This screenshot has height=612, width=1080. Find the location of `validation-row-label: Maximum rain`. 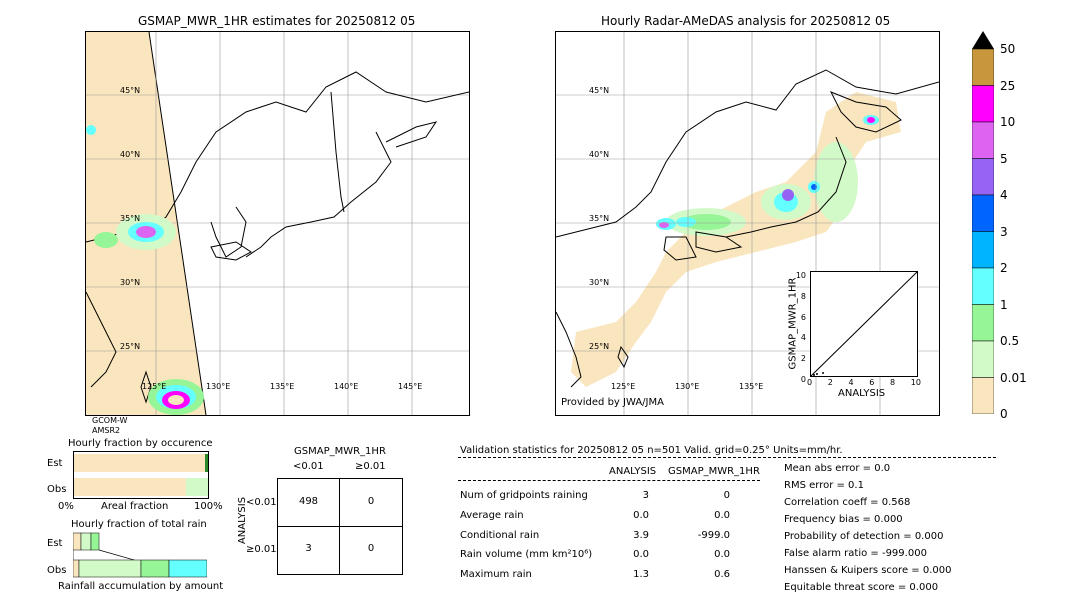

validation-row-label: Maximum rain is located at coordinates (496, 574).